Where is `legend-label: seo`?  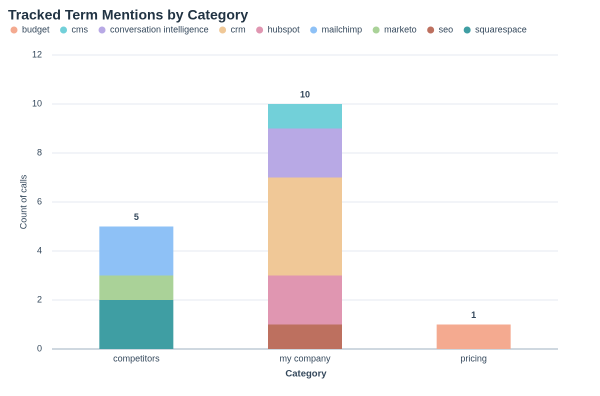 legend-label: seo is located at coordinates (446, 29).